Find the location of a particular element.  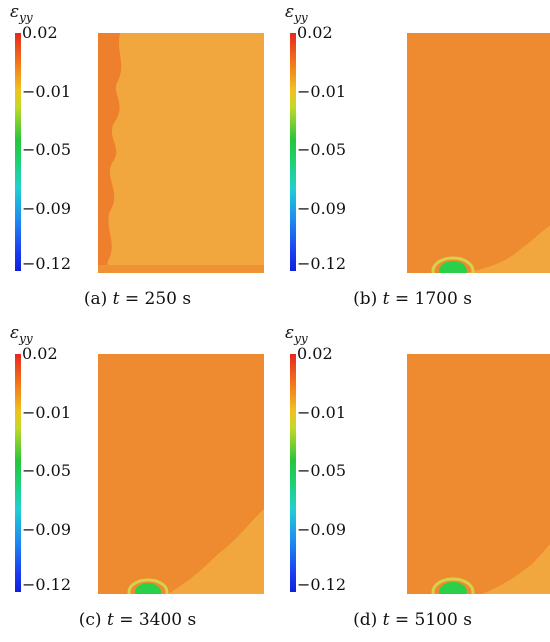

caption-b: (b) t = 1700 s is located at coordinates (412, 299).